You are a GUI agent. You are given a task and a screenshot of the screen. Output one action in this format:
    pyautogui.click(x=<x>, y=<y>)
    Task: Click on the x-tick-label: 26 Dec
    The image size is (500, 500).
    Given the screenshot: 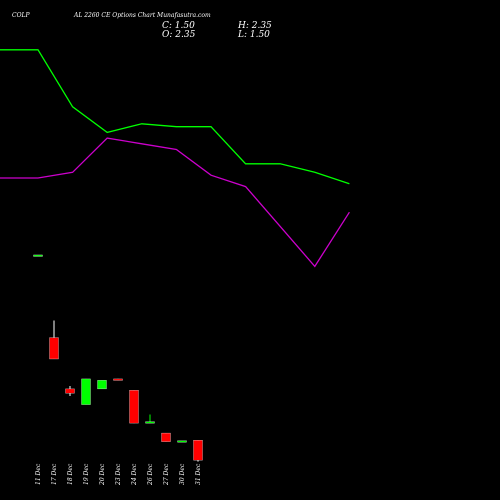 What is the action you would take?
    pyautogui.click(x=150, y=474)
    